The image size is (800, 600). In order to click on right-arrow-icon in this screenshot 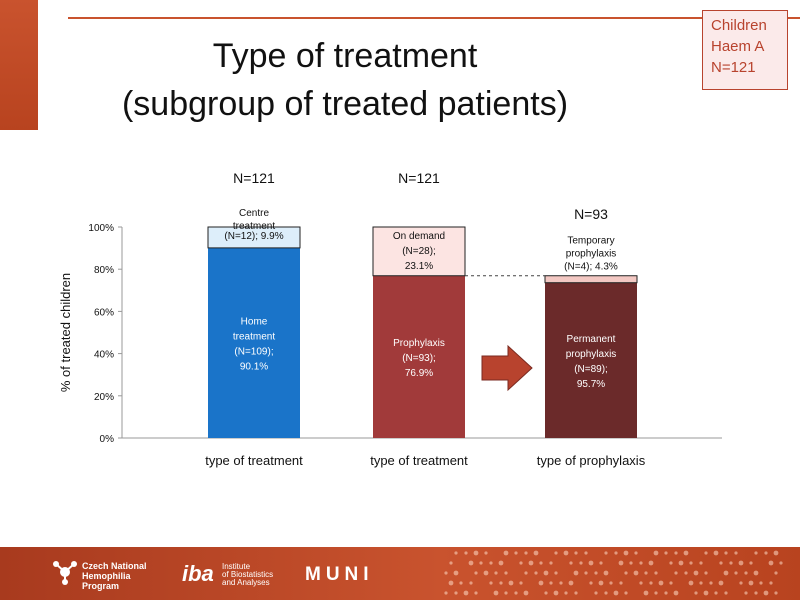, I will do `click(507, 368)`.